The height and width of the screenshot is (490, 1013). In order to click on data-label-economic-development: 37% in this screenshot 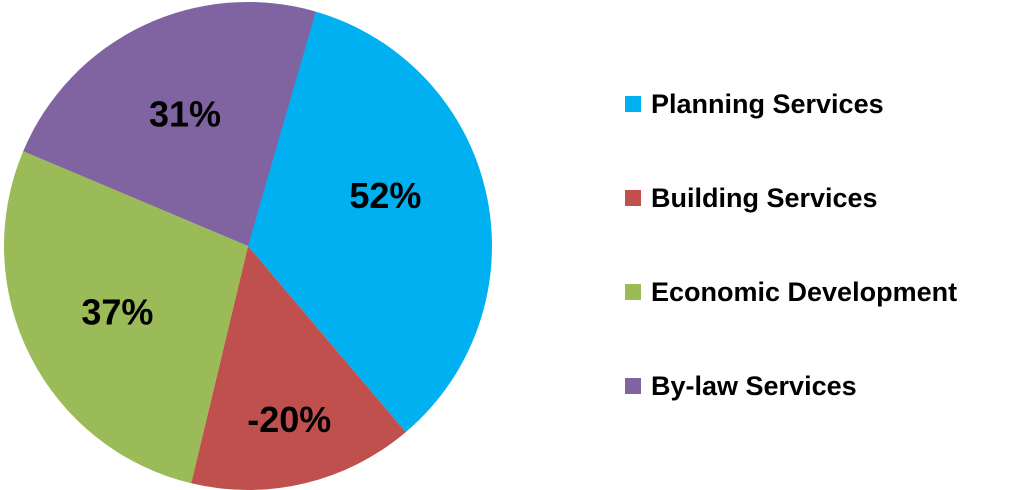, I will do `click(117, 312)`.